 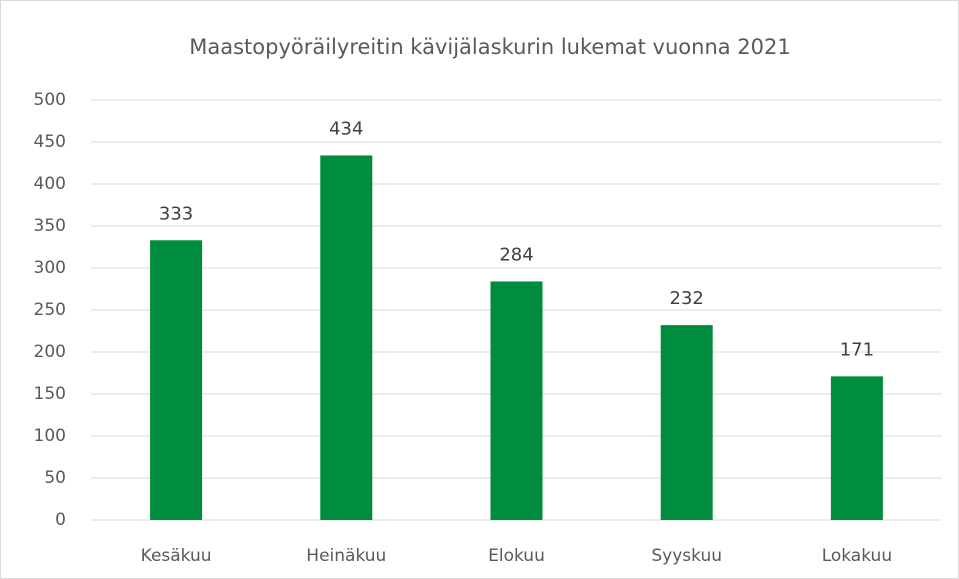 What do you see at coordinates (55, 478) in the screenshot?
I see `y-tick-label: 50` at bounding box center [55, 478].